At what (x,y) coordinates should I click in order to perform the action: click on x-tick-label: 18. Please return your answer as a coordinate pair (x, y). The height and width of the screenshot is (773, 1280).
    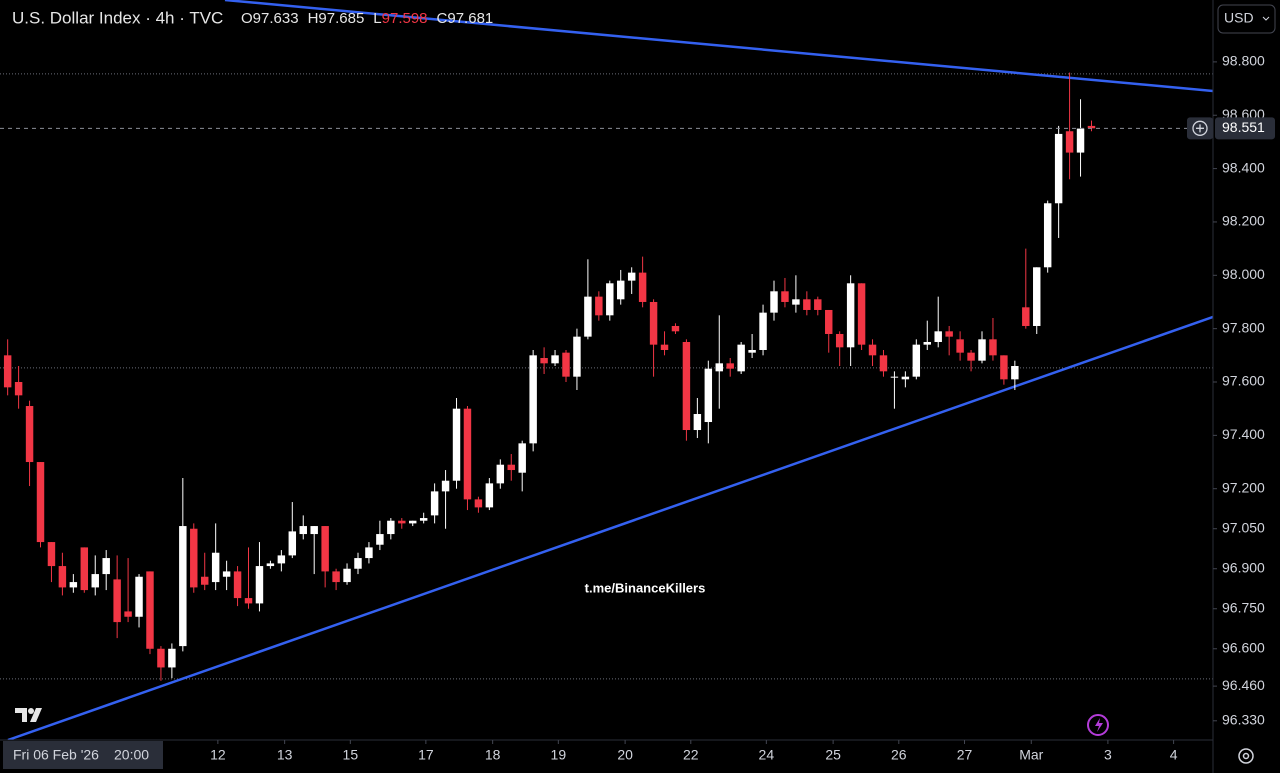
    Looking at the image, I should click on (493, 755).